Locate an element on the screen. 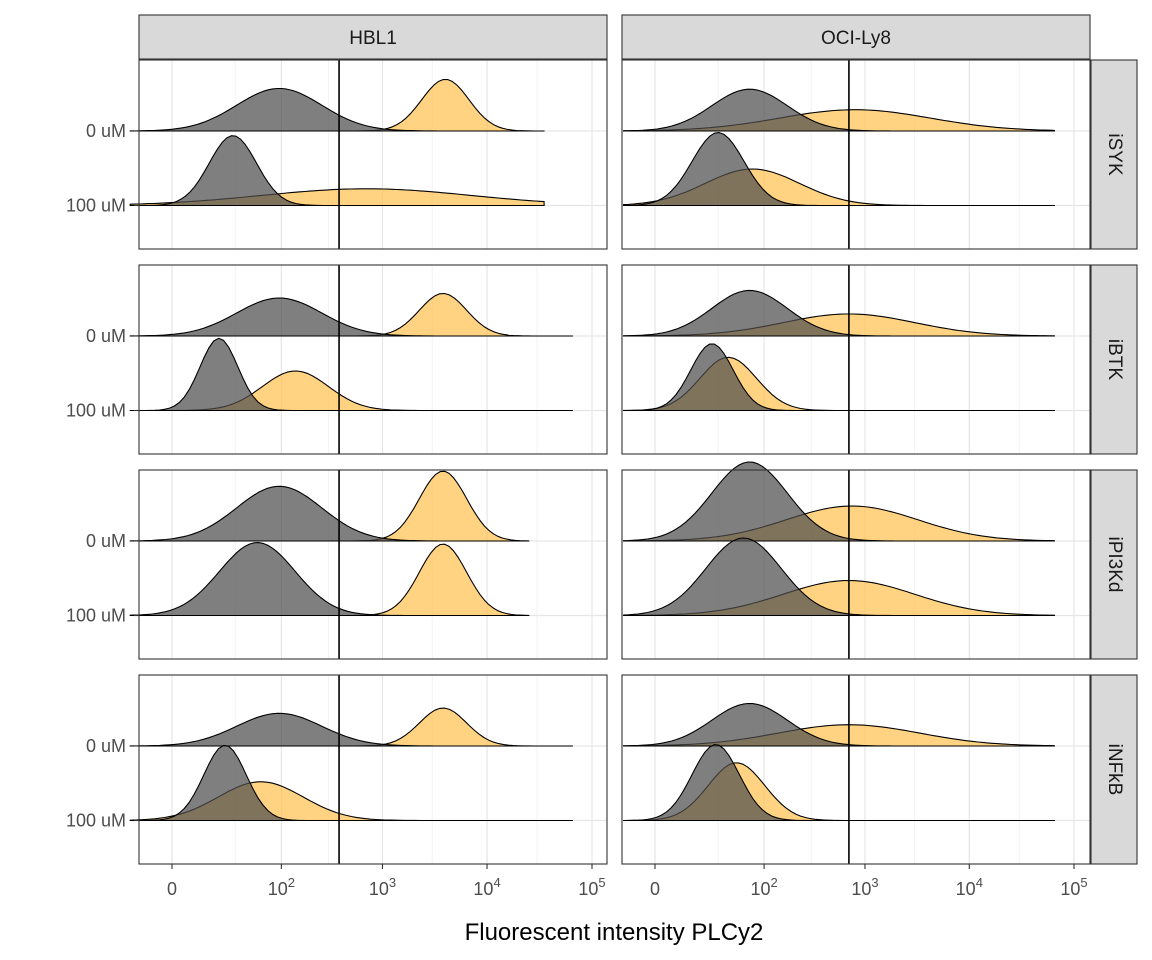 The height and width of the screenshot is (960, 1152). panel-hbl1-isyk: 0 uM 100 uM is located at coordinates (337, 154).